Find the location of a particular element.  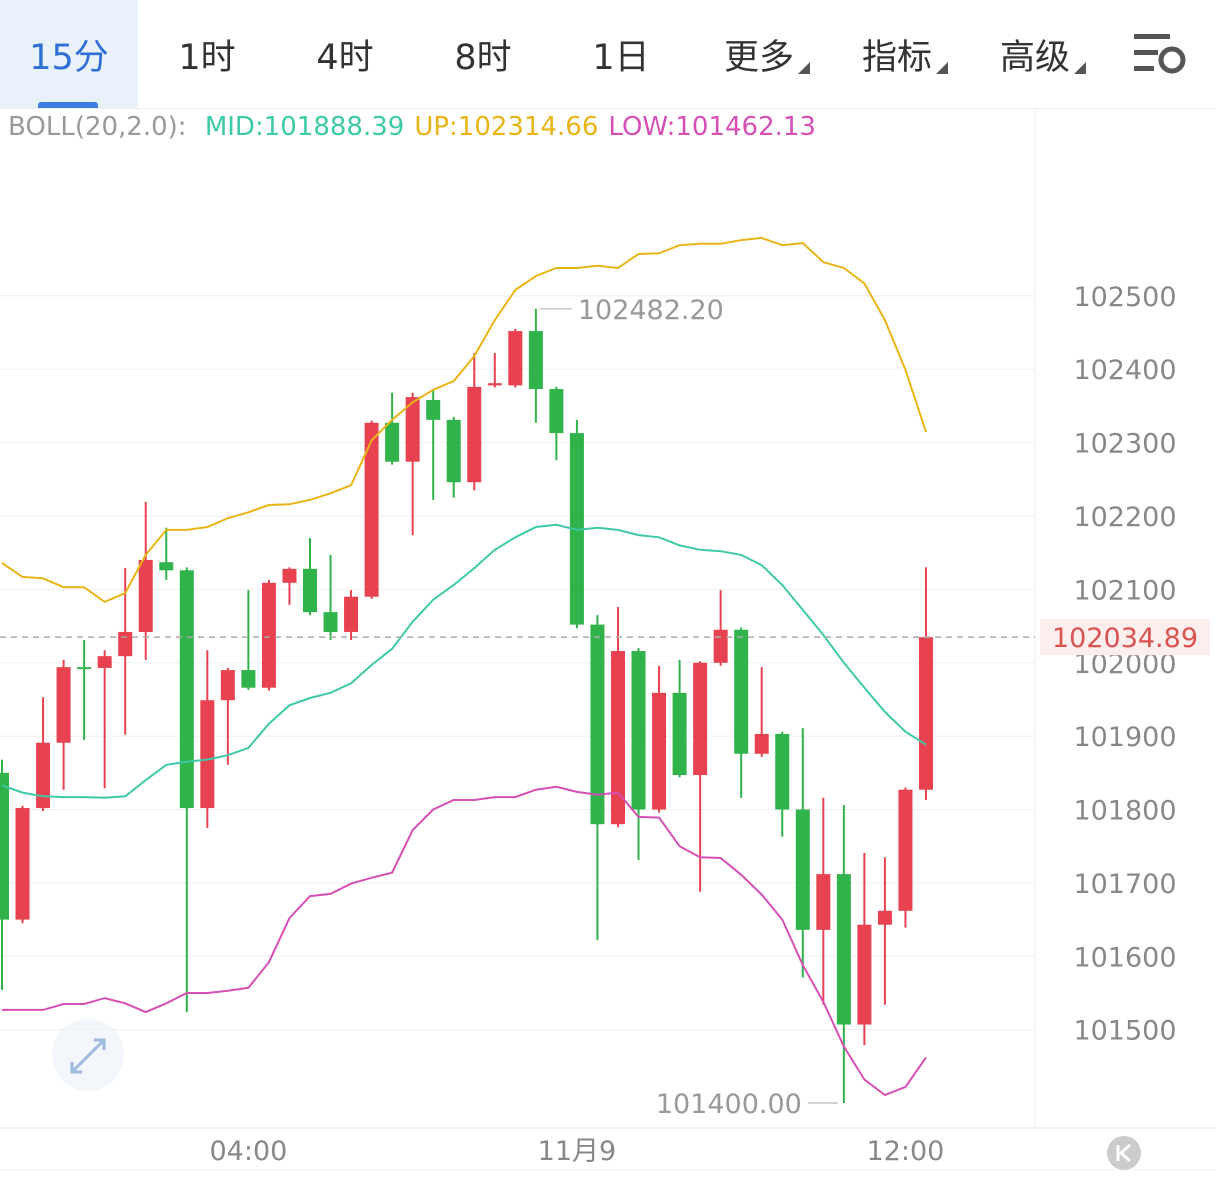

indicator-label: BOLL(20,2.0): is located at coordinates (97, 127).